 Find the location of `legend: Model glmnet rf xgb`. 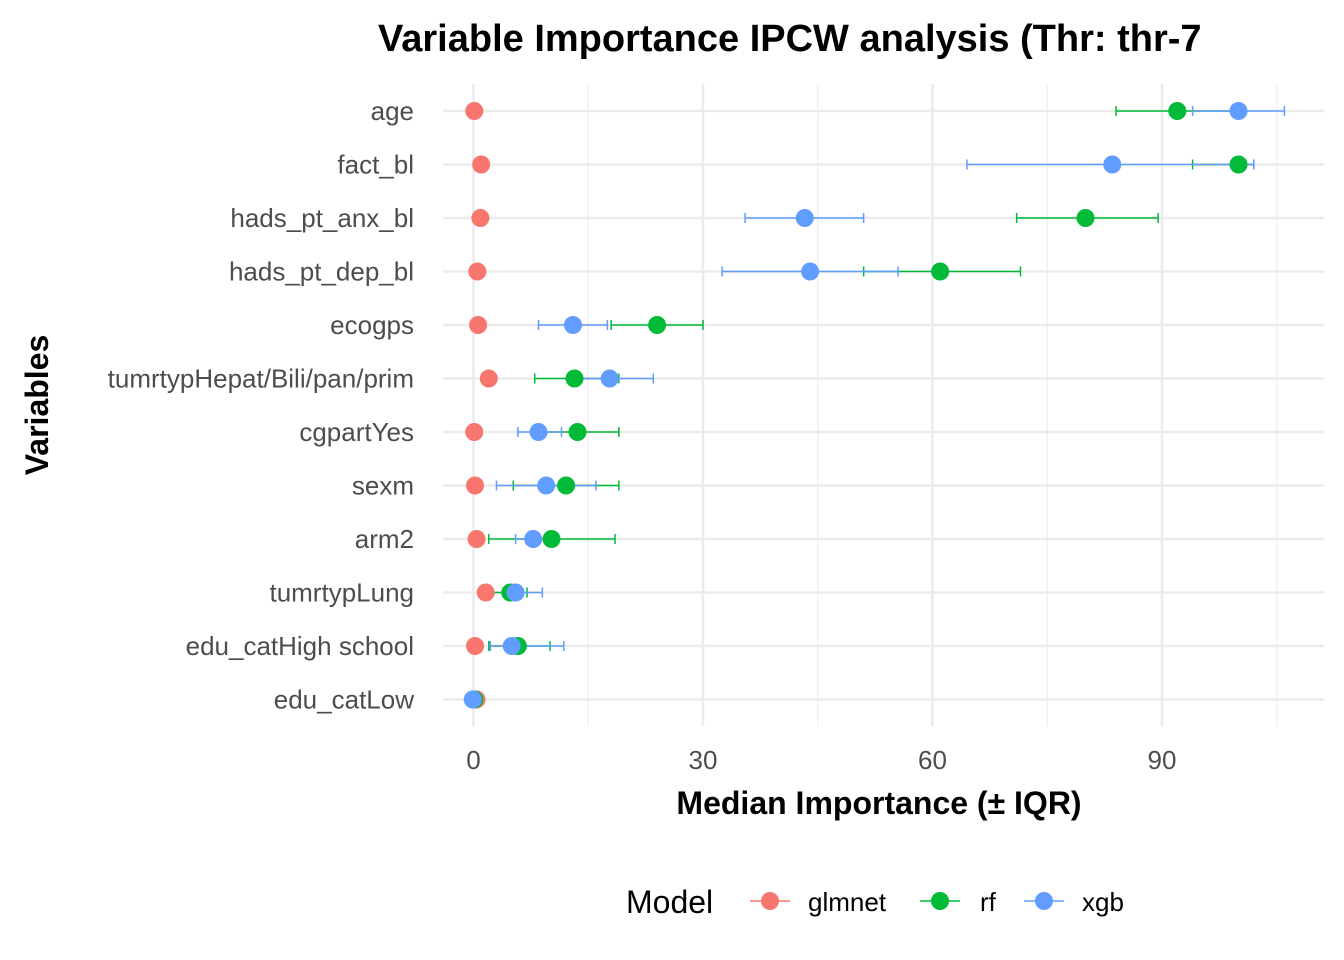

legend: Model glmnet rf xgb is located at coordinates (875, 902).